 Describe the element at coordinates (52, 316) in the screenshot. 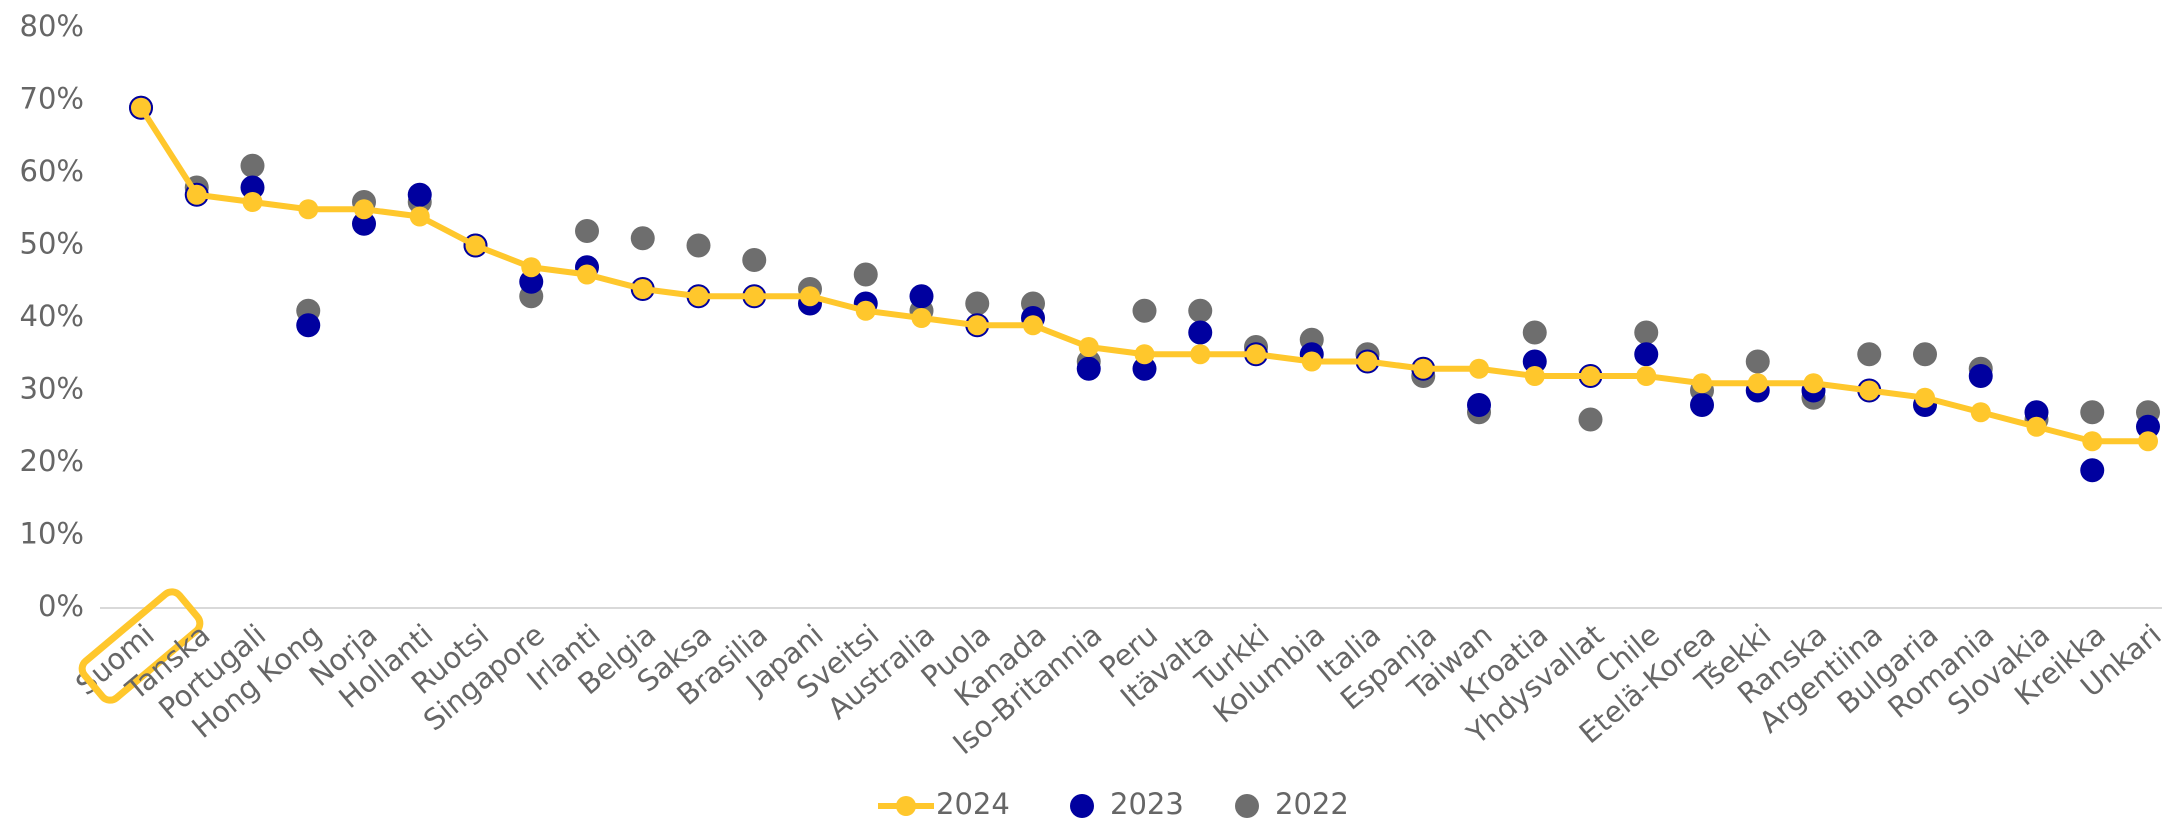

I see `y-tick-label: 40%` at that location.